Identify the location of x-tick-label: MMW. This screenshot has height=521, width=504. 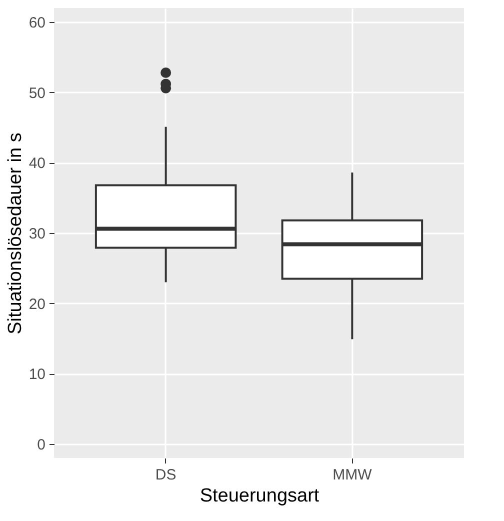
(352, 475).